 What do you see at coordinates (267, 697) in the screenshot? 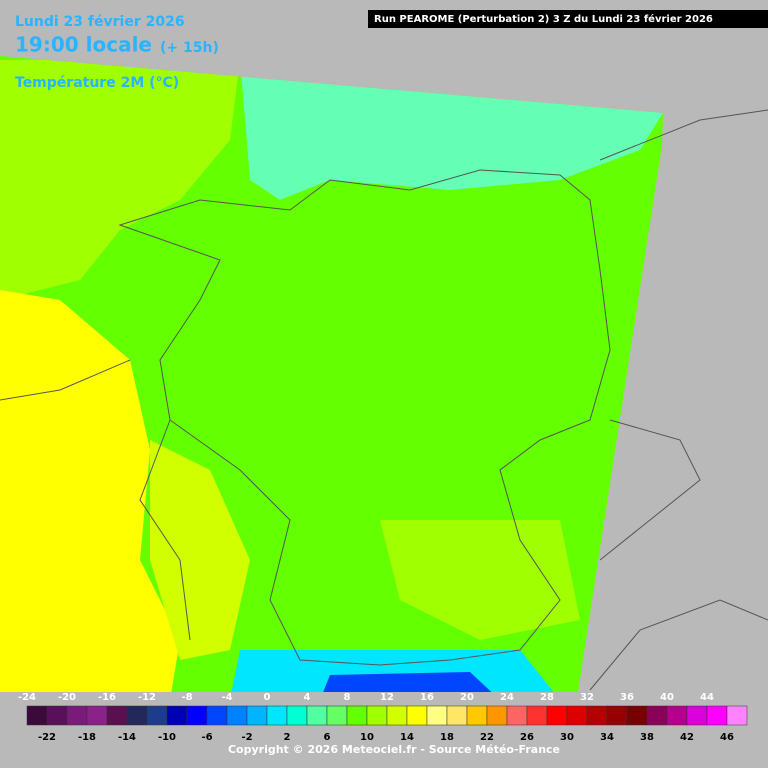
I see `legend-label: 0` at bounding box center [267, 697].